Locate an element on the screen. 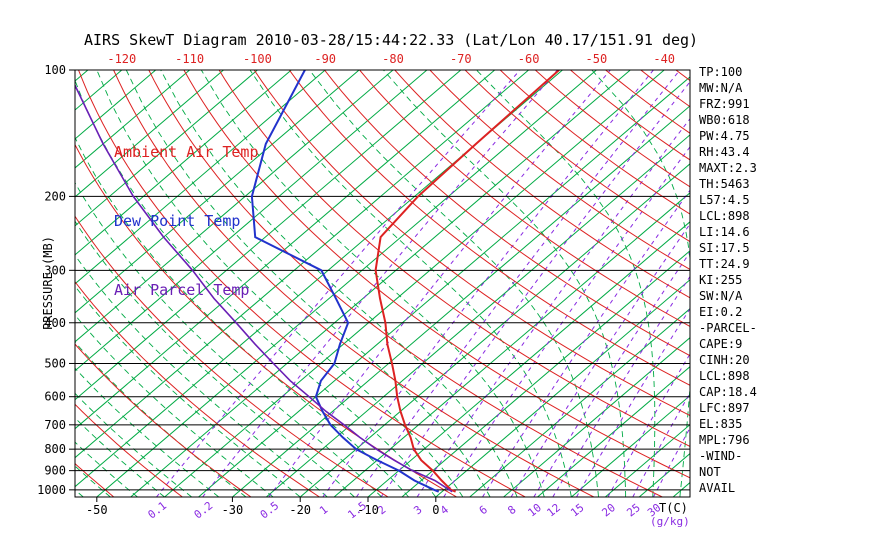 Image resolution: width=870 pixels, height=560 pixels. legend-ambient-air-temp: Ambient Air Temp is located at coordinates (186, 152).